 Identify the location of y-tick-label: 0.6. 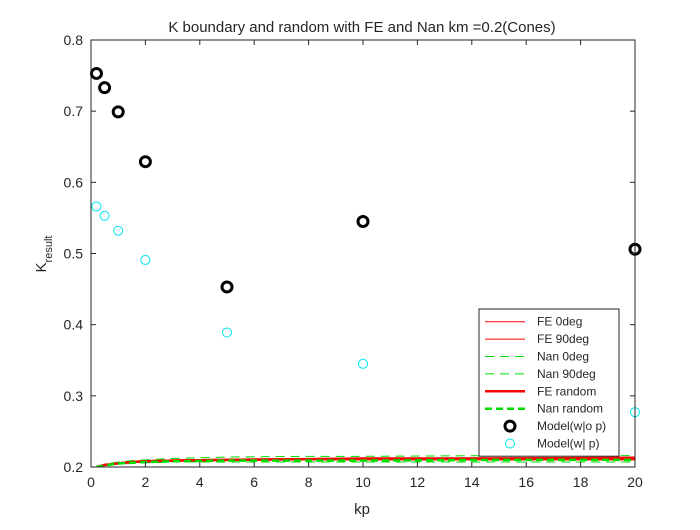
(74, 182).